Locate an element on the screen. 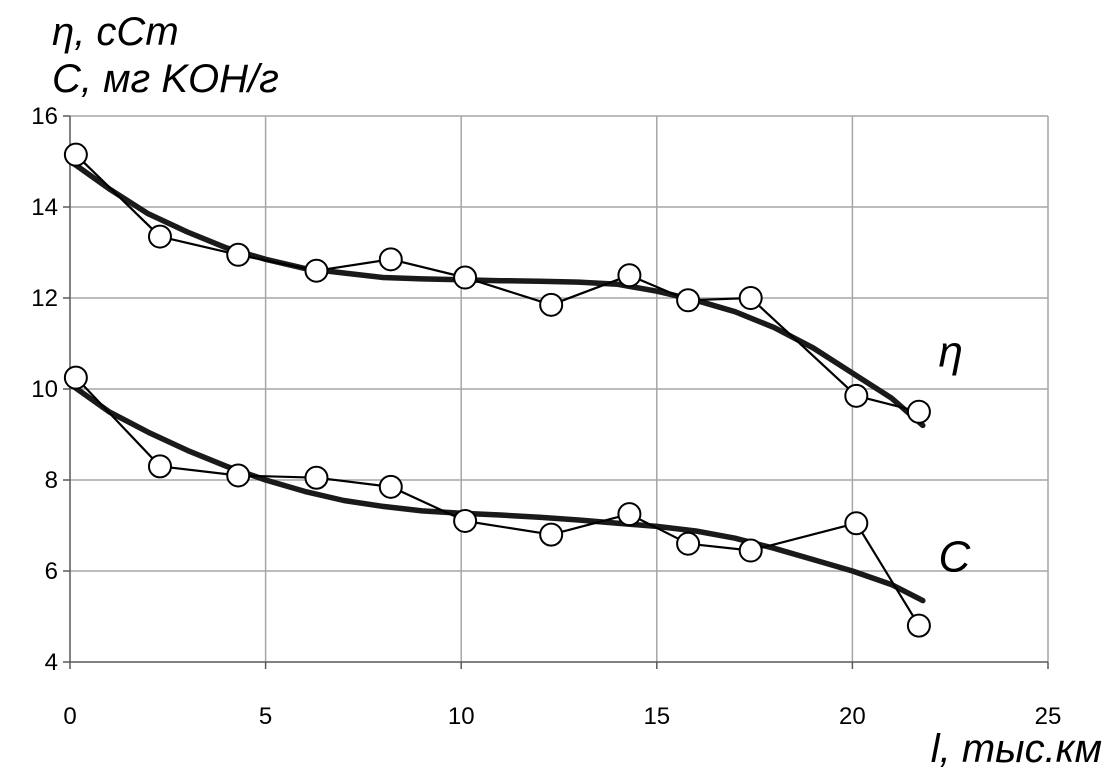  y-tick-label-8: 8 is located at coordinates (51, 480).